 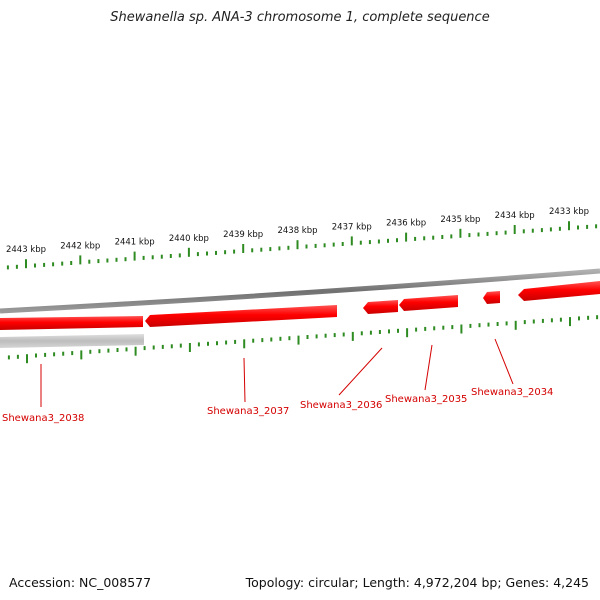 I want to click on scale-label: 2438 kbp, so click(x=297, y=231).